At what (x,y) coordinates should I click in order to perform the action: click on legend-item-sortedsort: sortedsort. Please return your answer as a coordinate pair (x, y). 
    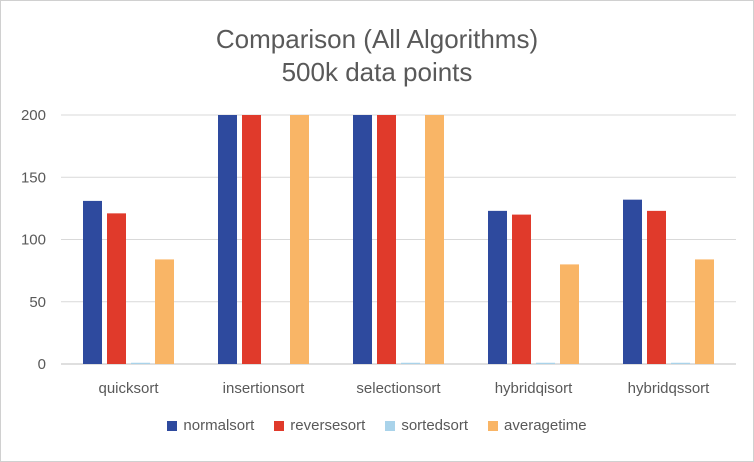
    Looking at the image, I should click on (426, 425).